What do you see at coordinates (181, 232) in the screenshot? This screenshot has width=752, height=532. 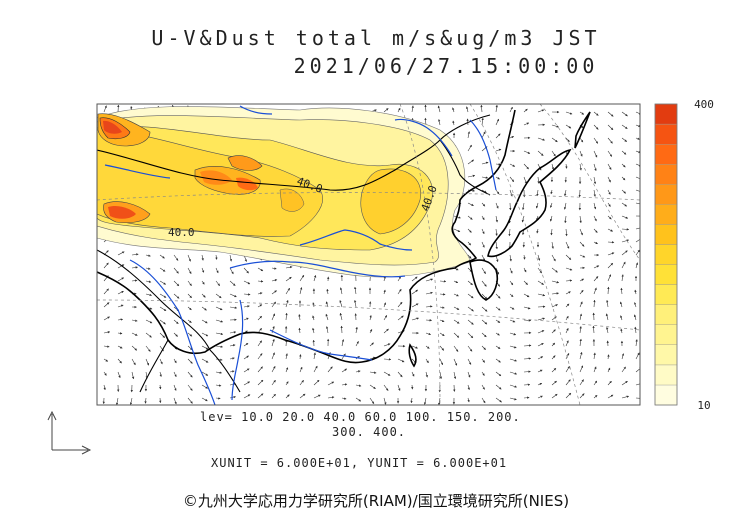 I see `contour-label: 40.0` at bounding box center [181, 232].